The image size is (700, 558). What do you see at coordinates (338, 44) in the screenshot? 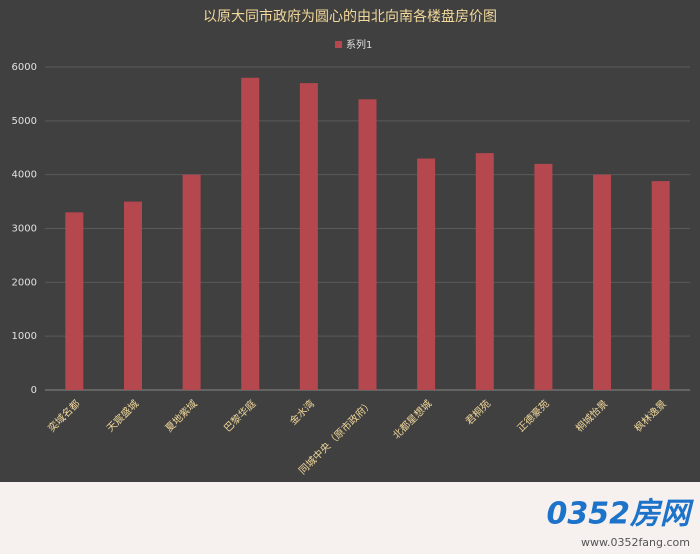
I see `legend-swatch` at bounding box center [338, 44].